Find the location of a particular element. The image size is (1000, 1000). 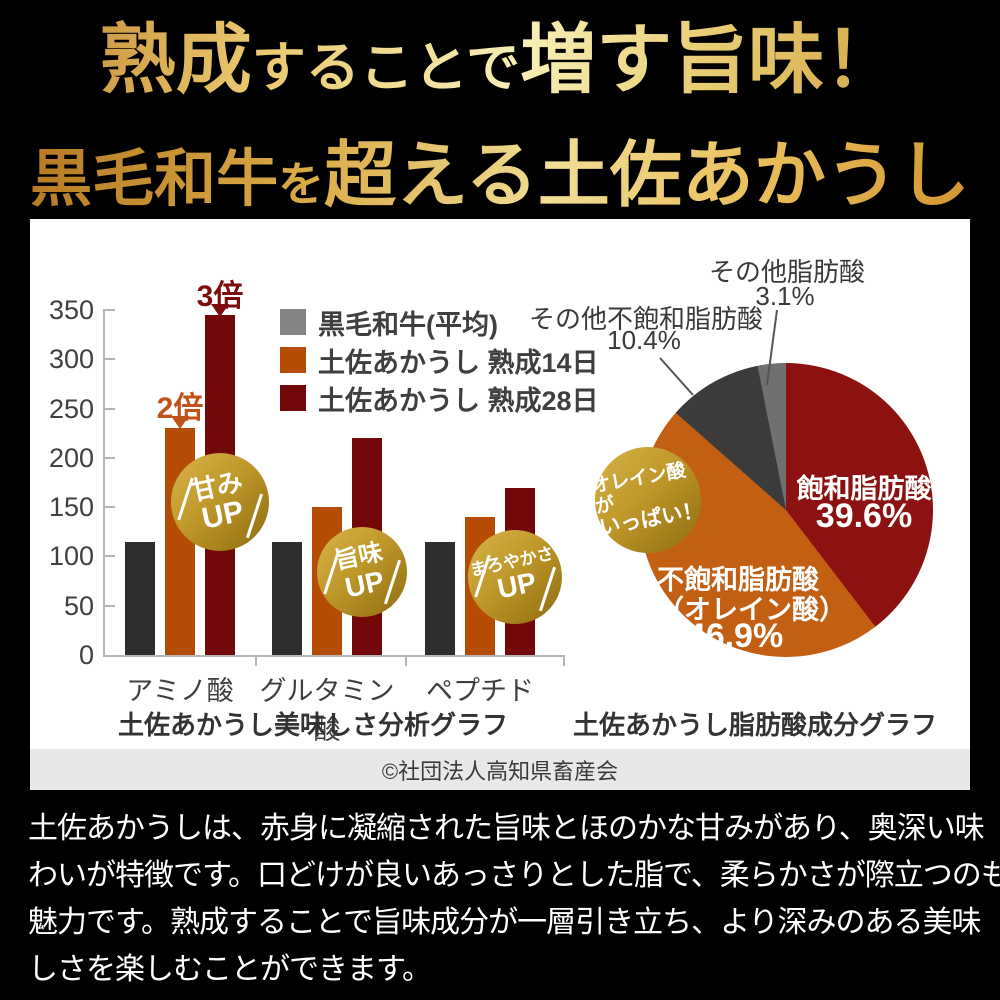

legend-label: 土佐あかうし 熟成28日 is located at coordinates (458, 400).